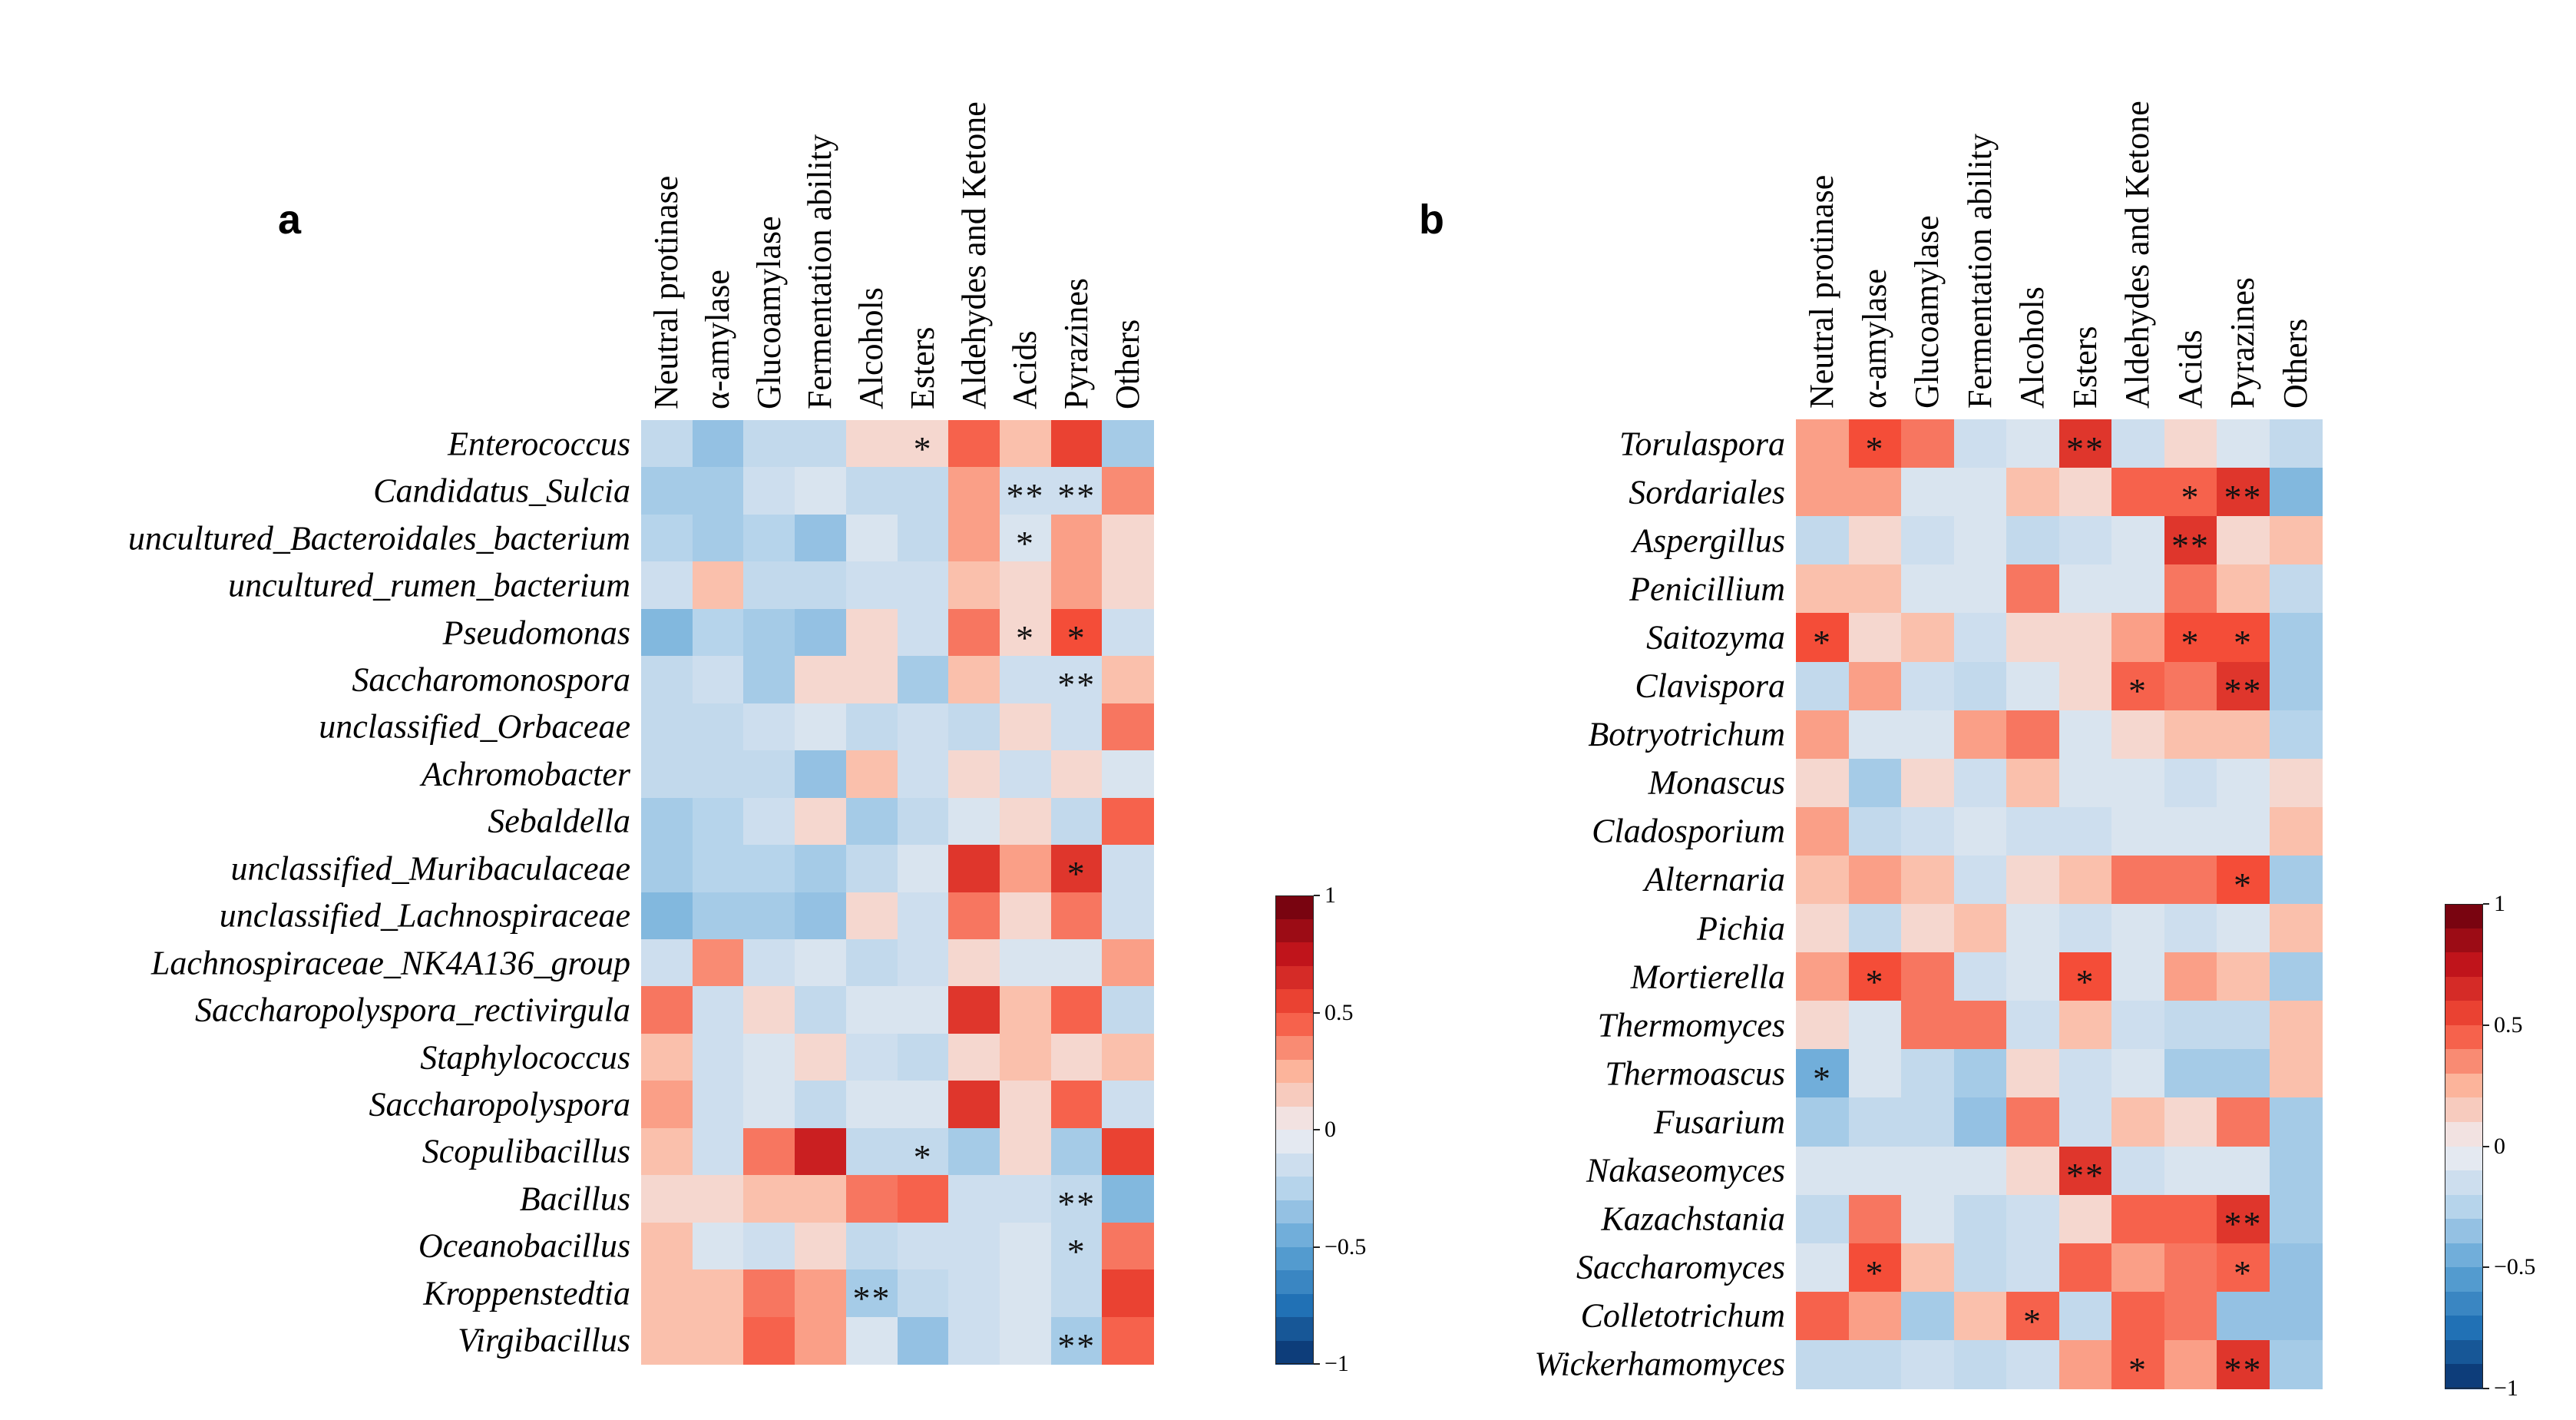 The height and width of the screenshot is (1420, 2576). What do you see at coordinates (666, 292) in the screenshot?
I see `column-header: Neutral protinase` at bounding box center [666, 292].